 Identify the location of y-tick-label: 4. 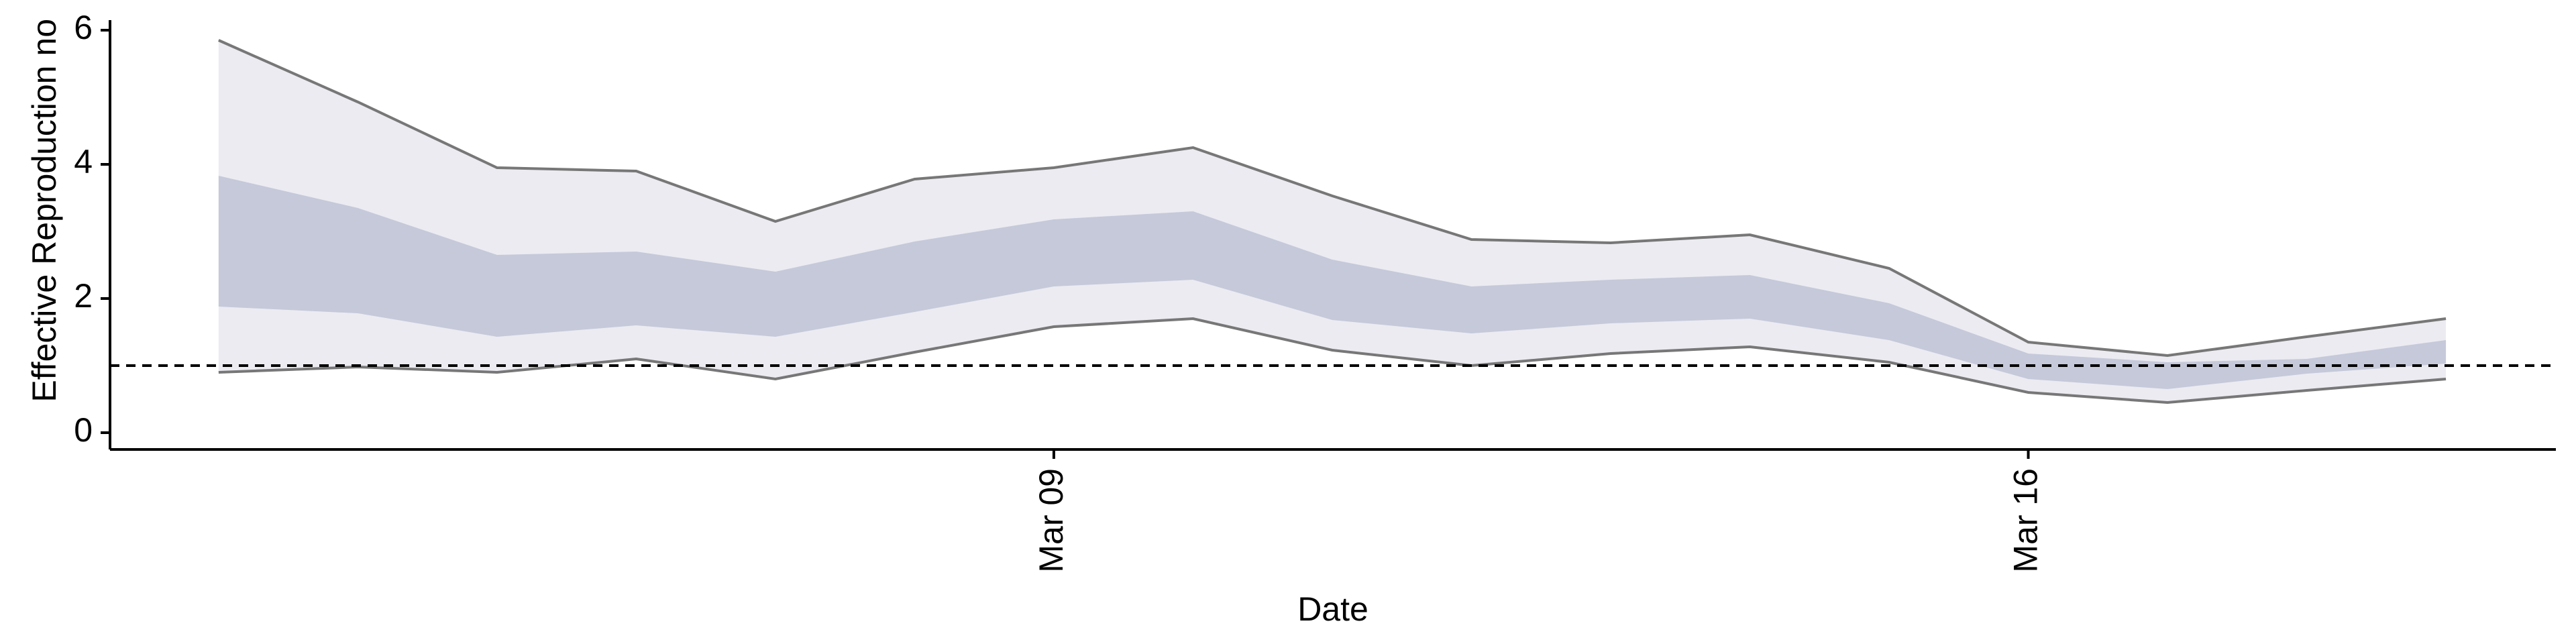
(83, 161).